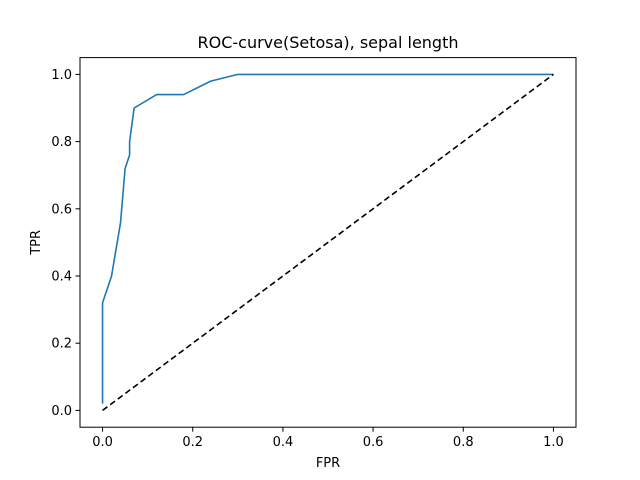 The image size is (640, 480). I want to click on x-tick-label: 0.6, so click(373, 442).